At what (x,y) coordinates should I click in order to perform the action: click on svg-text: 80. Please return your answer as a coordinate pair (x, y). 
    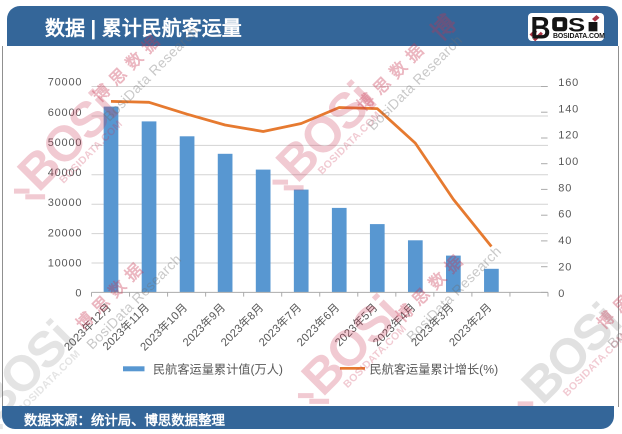
    Looking at the image, I should click on (565, 188).